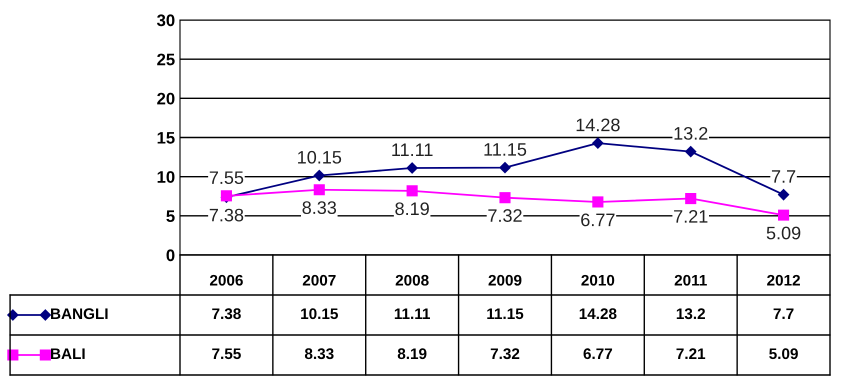  I want to click on y-tick-label: 10, so click(166, 177).